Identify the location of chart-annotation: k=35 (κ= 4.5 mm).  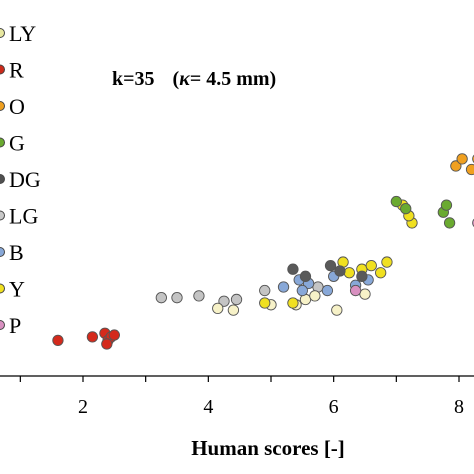
(194, 79).